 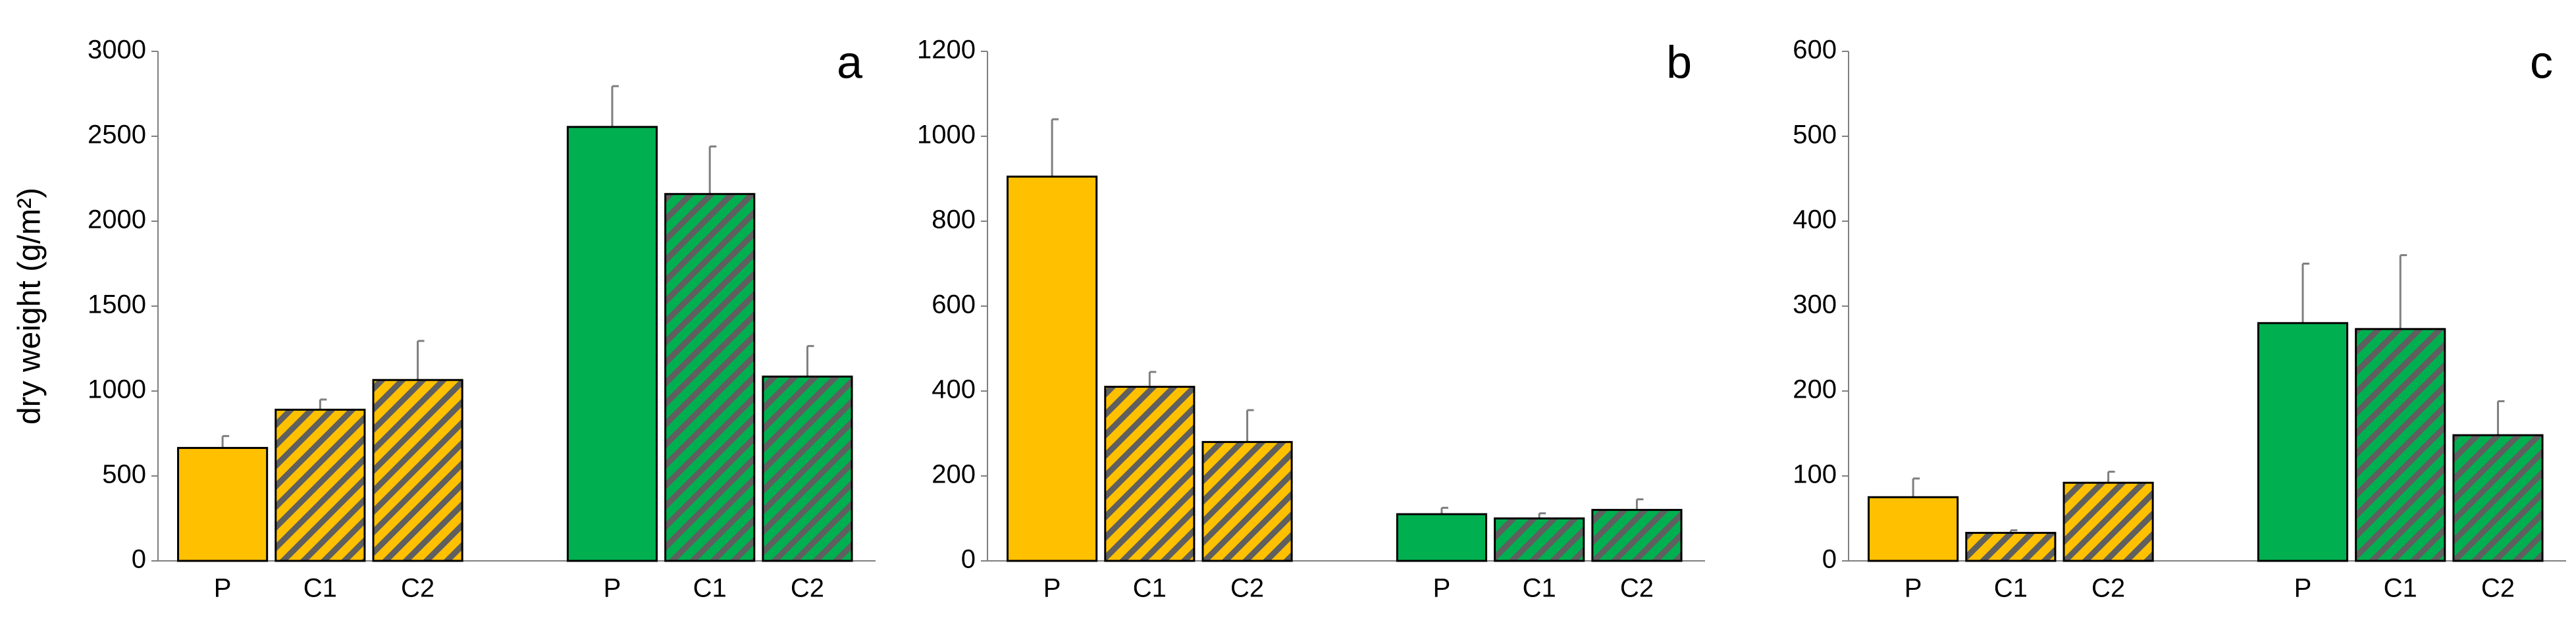 What do you see at coordinates (954, 219) in the screenshot?
I see `y-tick-label: 800` at bounding box center [954, 219].